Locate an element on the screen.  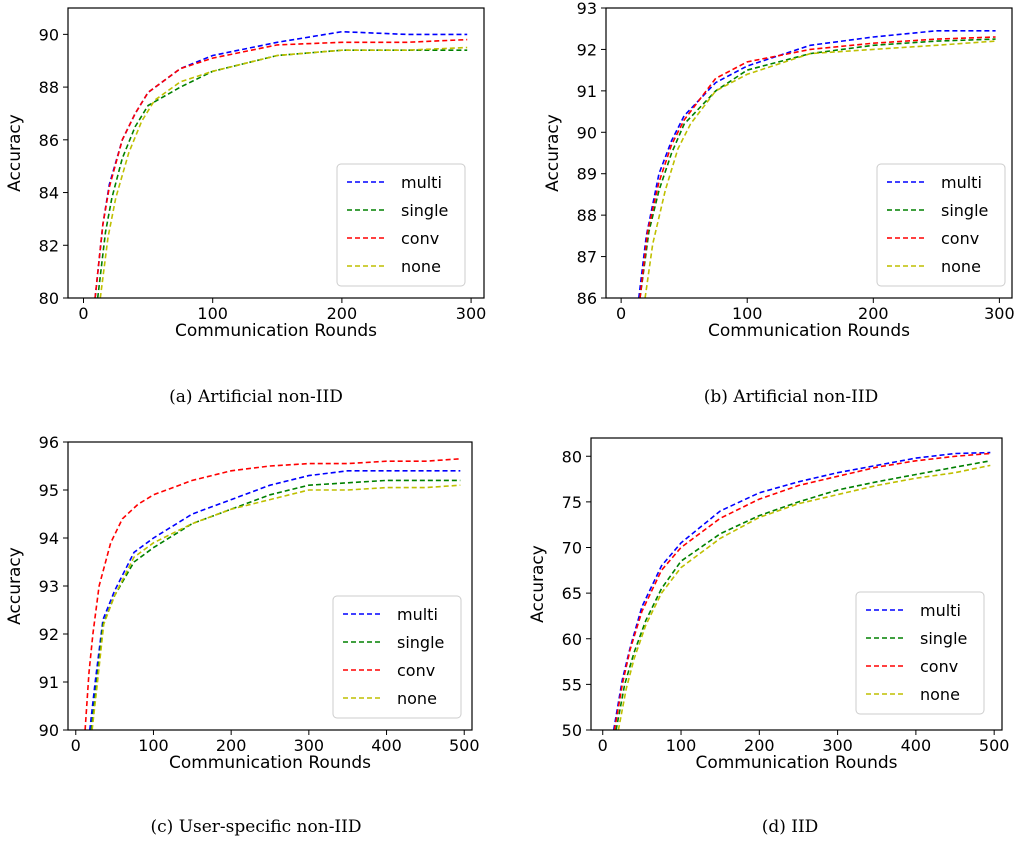
y-tick-label: 65 is located at coordinates (572, 593).